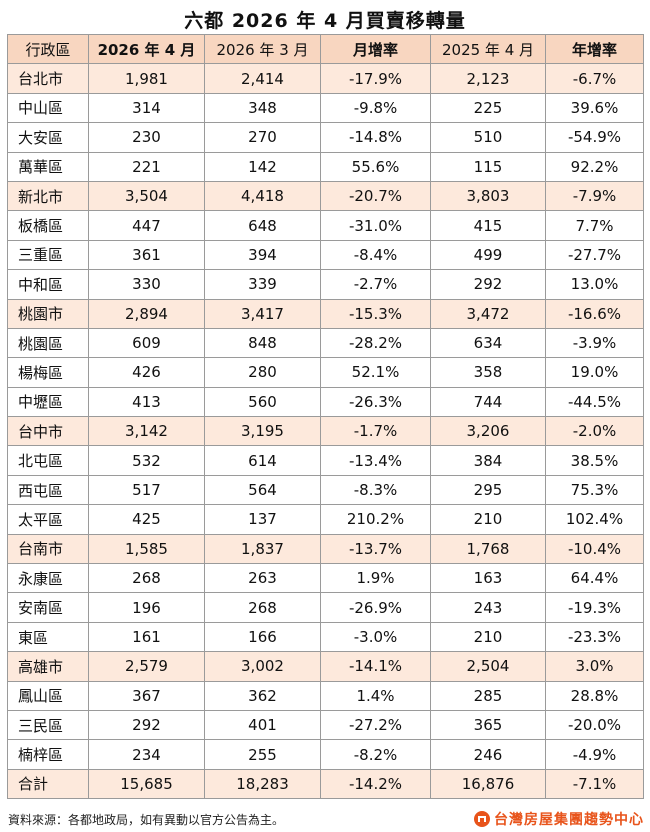  Describe the element at coordinates (488, 666) in the screenshot. I see `apr-2025-value: 2,504` at that location.